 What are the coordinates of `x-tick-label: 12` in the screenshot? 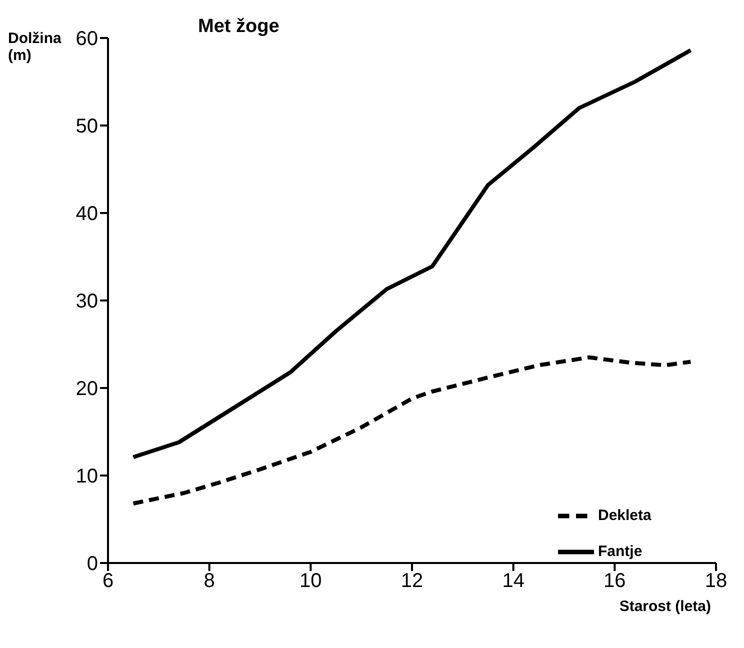 It's located at (412, 581).